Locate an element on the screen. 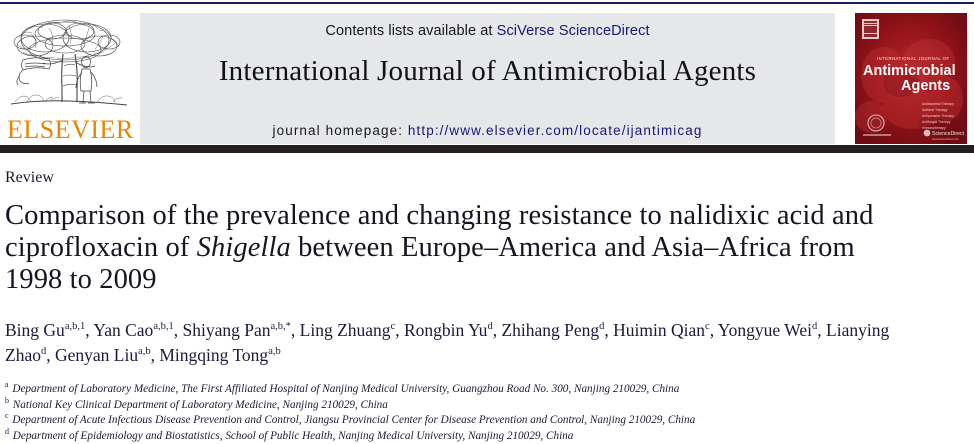 The image size is (974, 444). svg-text: www.sciencedirect.com is located at coordinates (945, 139).